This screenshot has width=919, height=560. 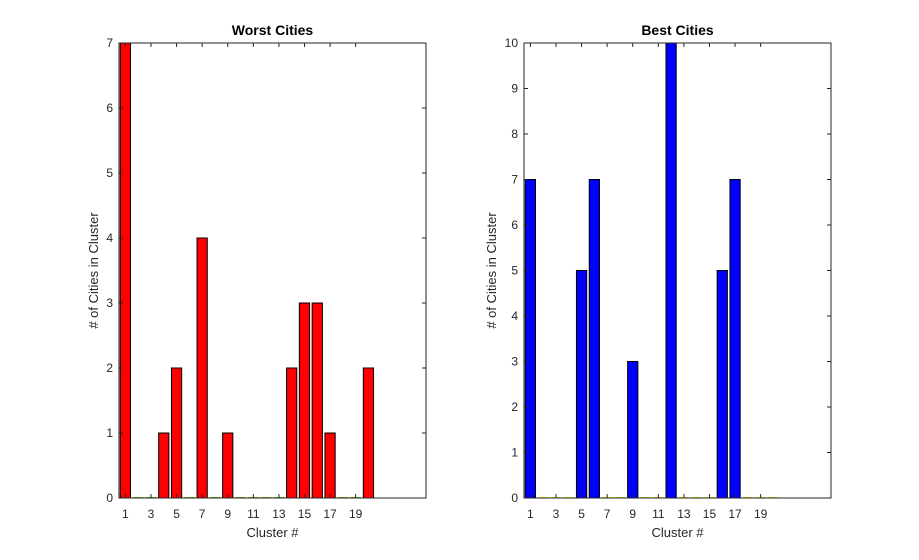 I want to click on best-cities-ytick-label-0: 0, so click(x=514, y=498).